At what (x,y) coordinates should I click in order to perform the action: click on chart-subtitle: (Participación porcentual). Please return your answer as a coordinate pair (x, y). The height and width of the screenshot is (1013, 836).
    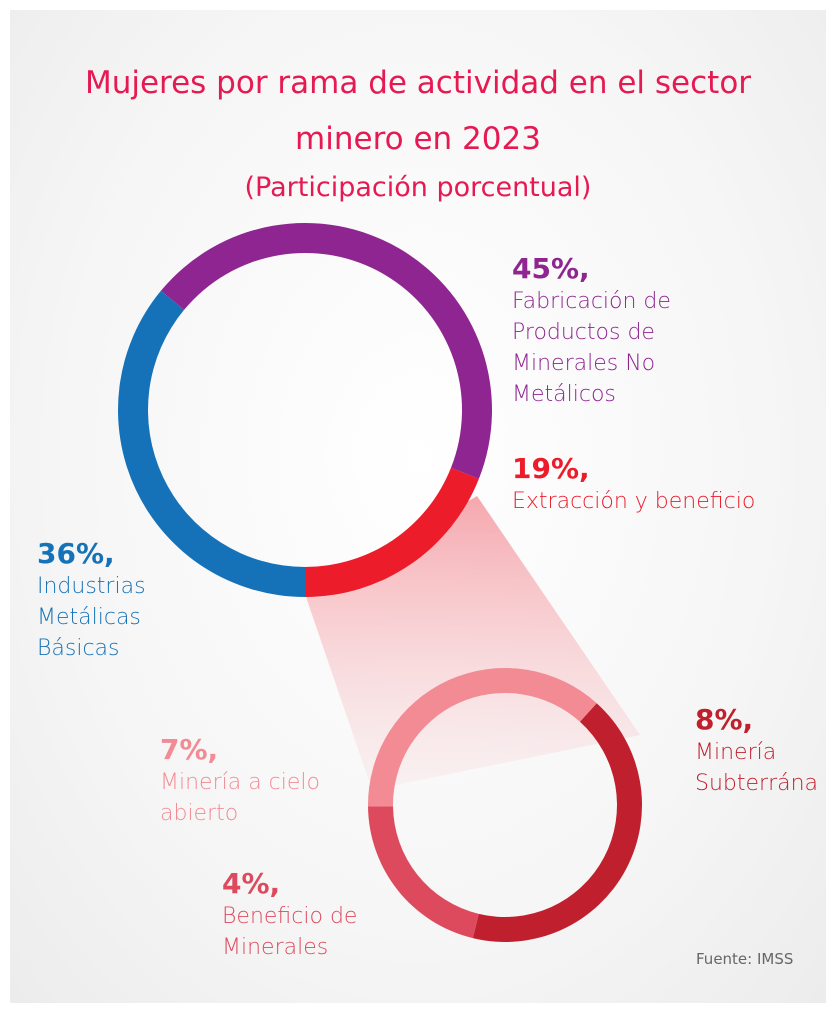
    Looking at the image, I should click on (418, 187).